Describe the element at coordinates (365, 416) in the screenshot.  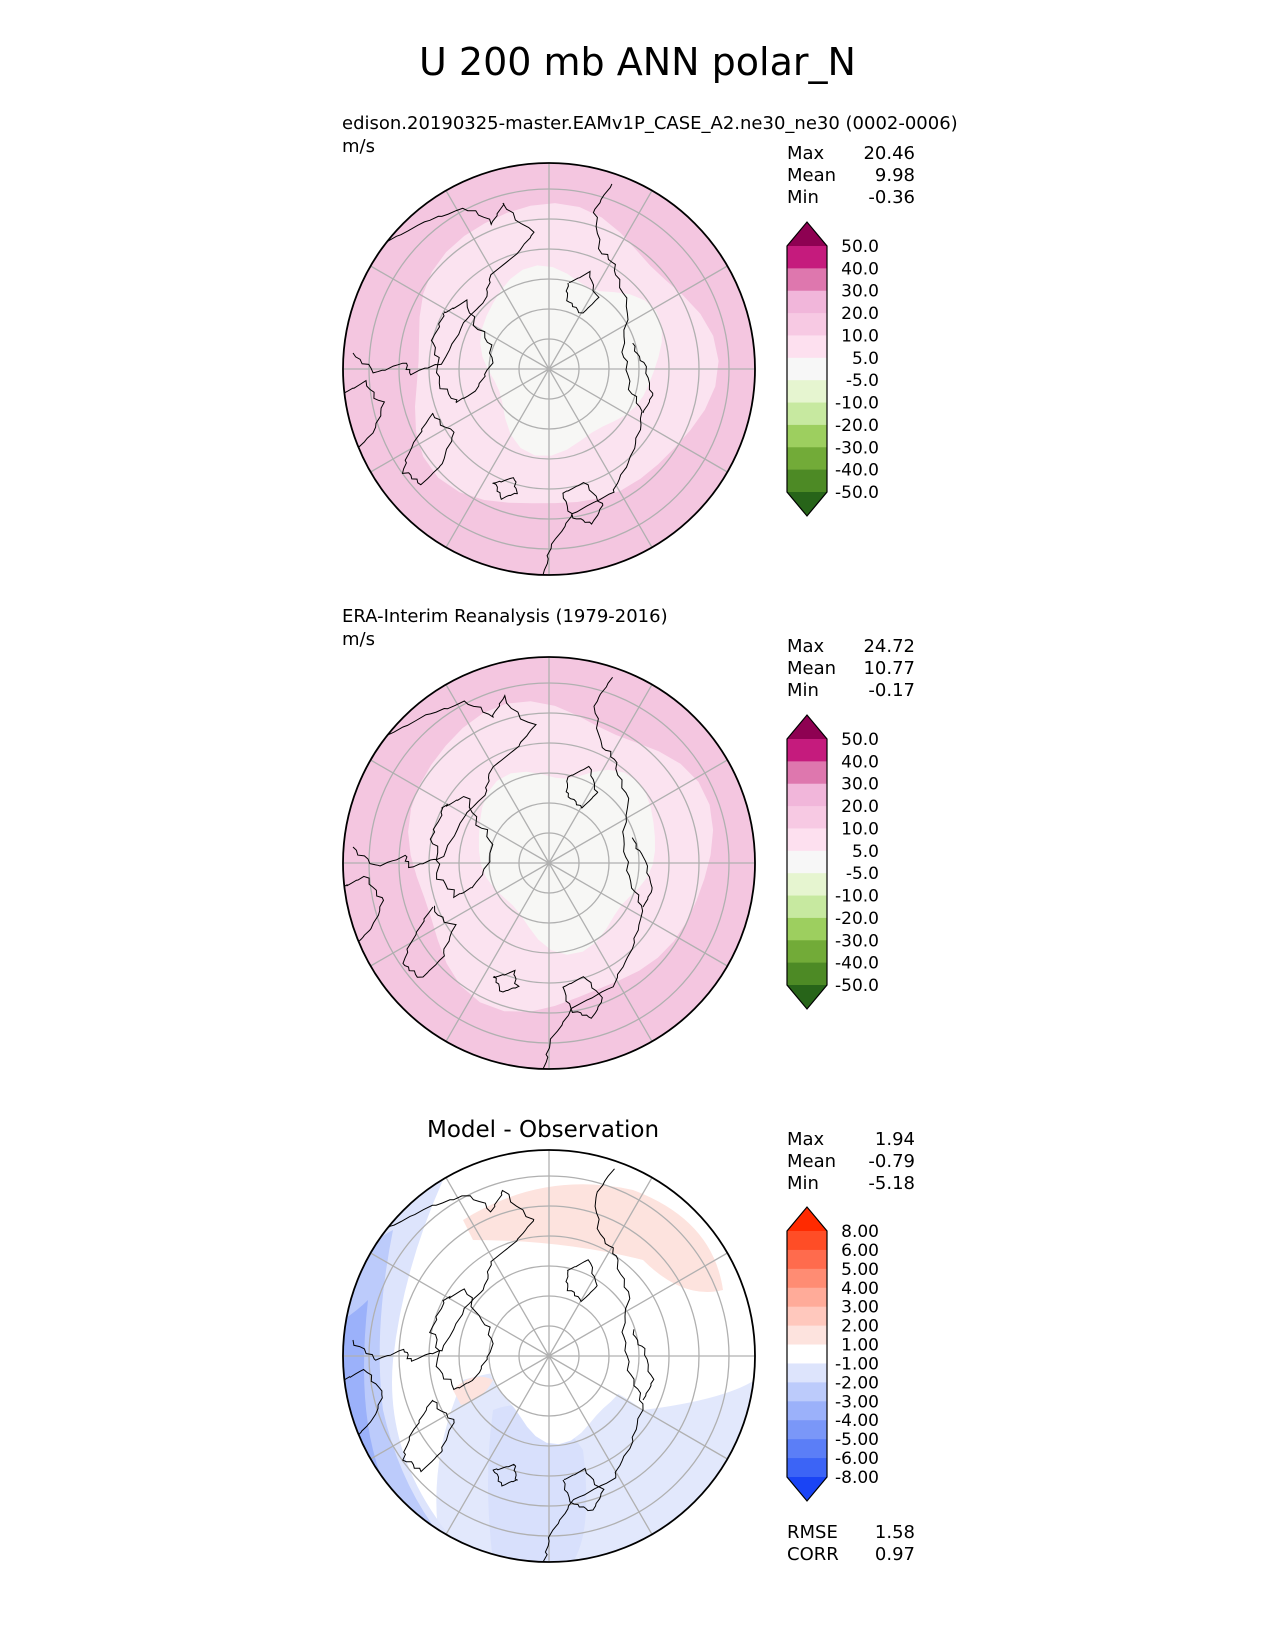
I see `coastline-pacific` at that location.